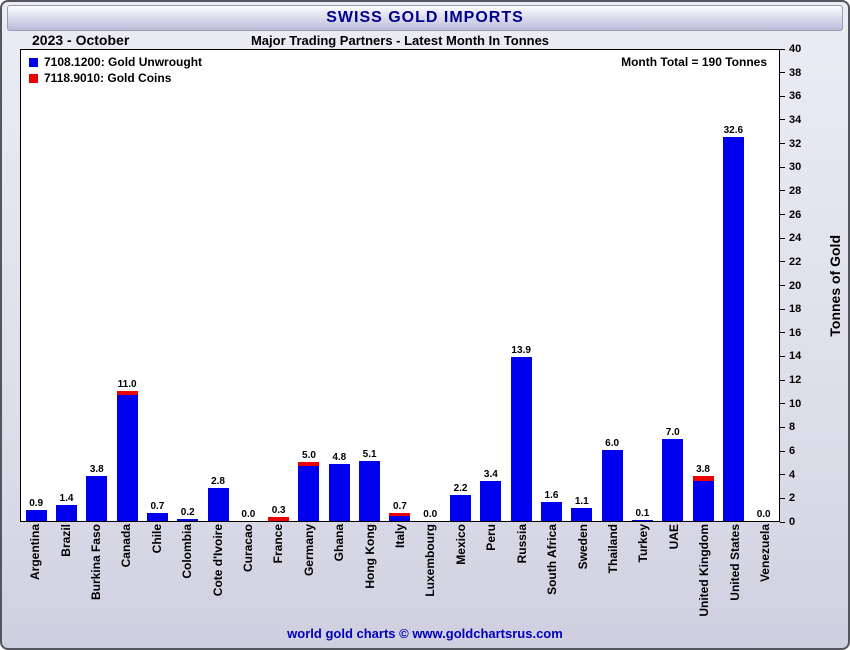 The width and height of the screenshot is (850, 650). I want to click on bar-slot: 2.2, so click(460, 285).